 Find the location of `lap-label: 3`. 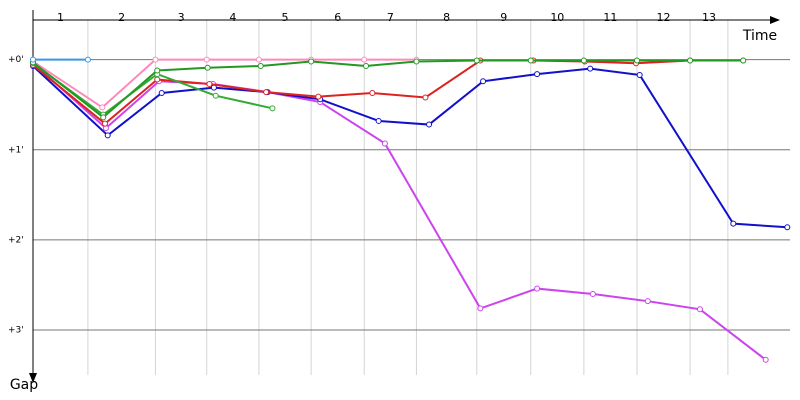

lap-label: 3 is located at coordinates (181, 17).